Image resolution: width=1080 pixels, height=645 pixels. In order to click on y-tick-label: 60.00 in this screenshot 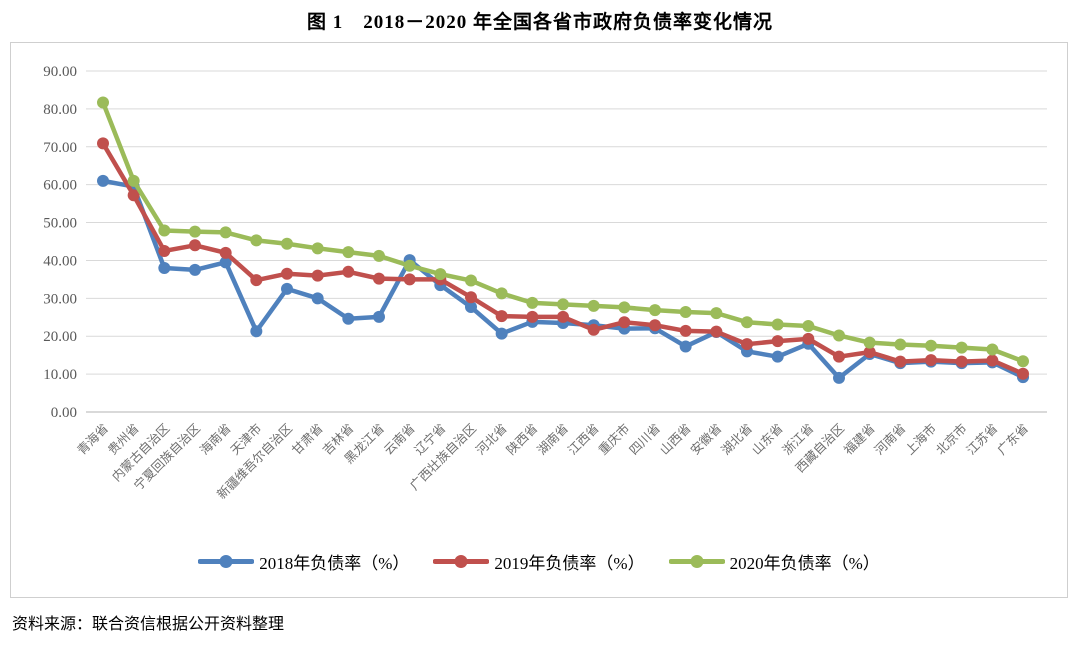, I will do `click(60, 186)`.